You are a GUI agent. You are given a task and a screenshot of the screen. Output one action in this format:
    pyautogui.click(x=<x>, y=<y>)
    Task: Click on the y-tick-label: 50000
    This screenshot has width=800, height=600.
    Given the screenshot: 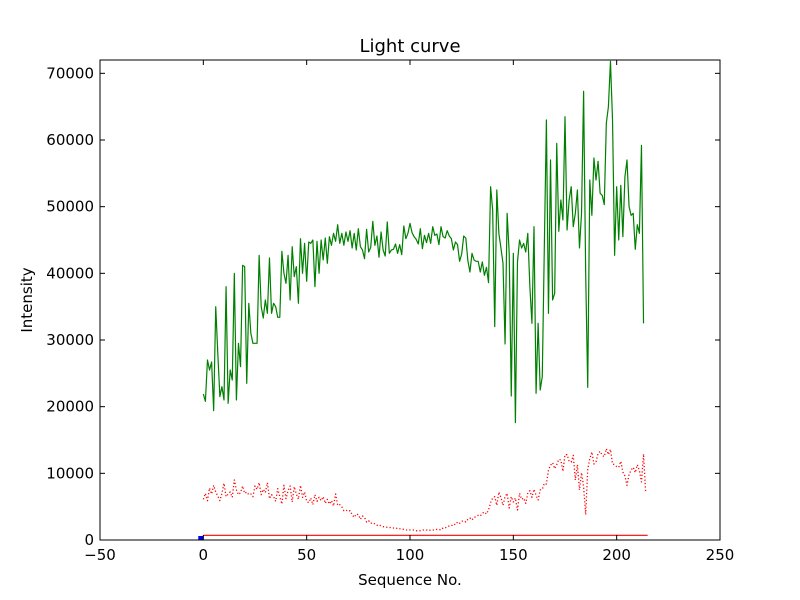 What is the action you would take?
    pyautogui.click(x=70, y=207)
    